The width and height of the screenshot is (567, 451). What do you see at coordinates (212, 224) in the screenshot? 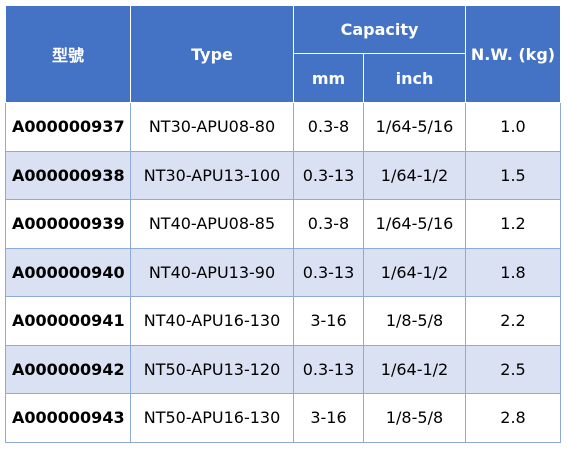
I see `table-cell: NT40-APU08-85` at bounding box center [212, 224].